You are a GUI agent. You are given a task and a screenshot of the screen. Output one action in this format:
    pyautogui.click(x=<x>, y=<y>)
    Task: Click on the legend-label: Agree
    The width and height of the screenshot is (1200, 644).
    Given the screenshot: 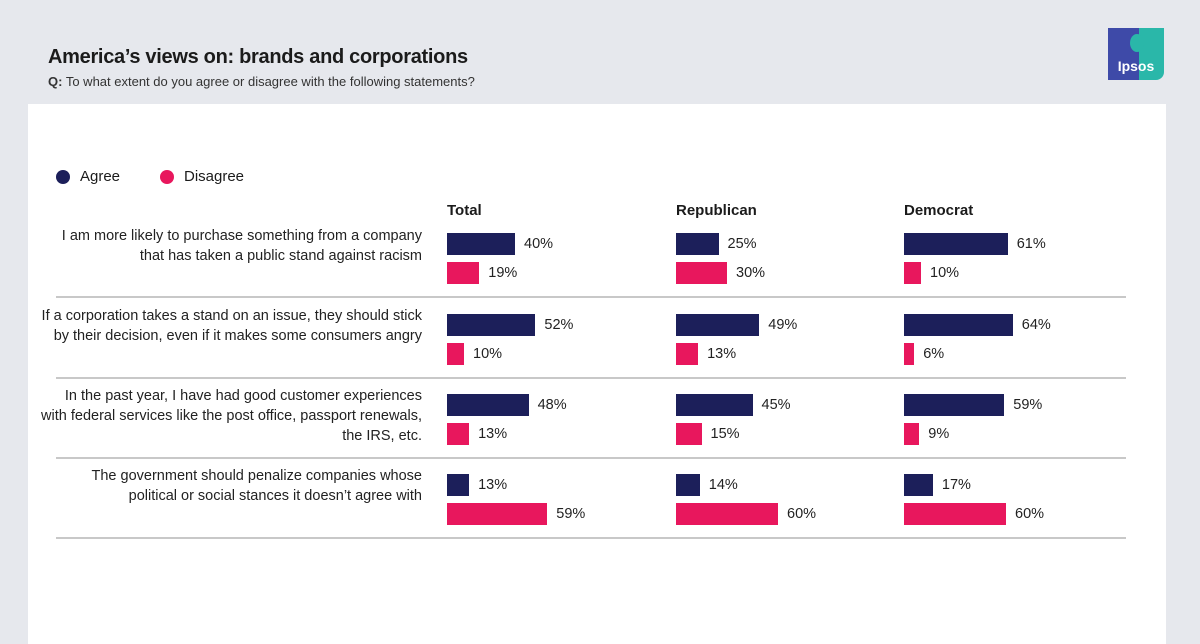 What is the action you would take?
    pyautogui.click(x=100, y=176)
    